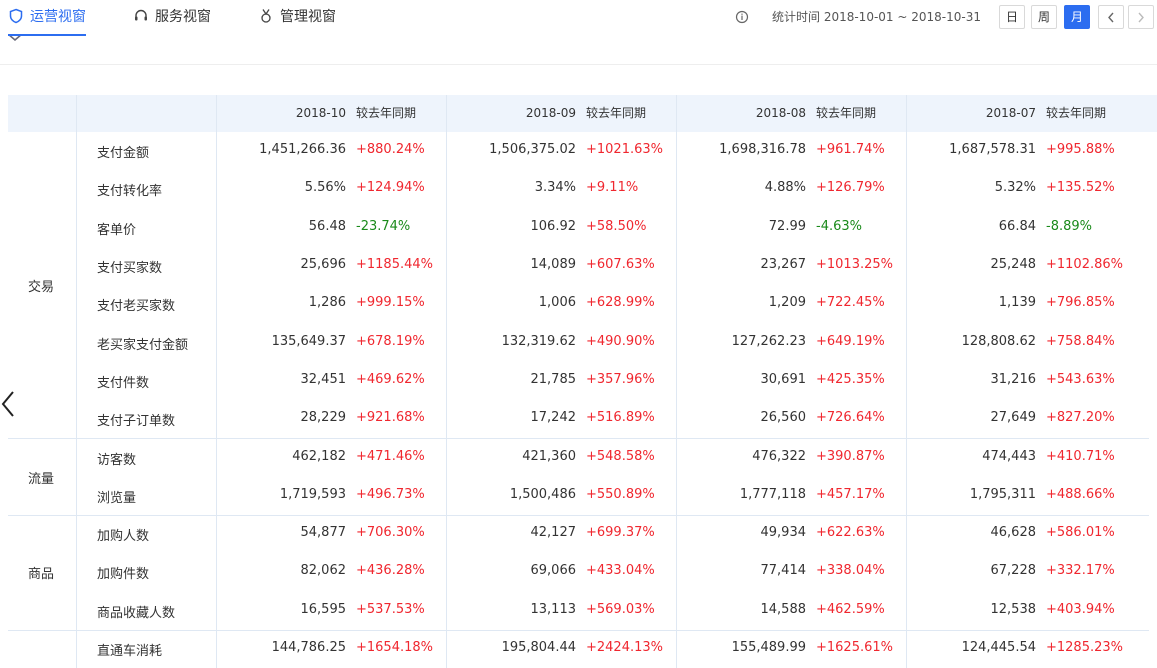 This screenshot has width=1157, height=668. Describe the element at coordinates (1080, 379) in the screenshot. I see `cell-yoy-change: +543.63%` at that location.